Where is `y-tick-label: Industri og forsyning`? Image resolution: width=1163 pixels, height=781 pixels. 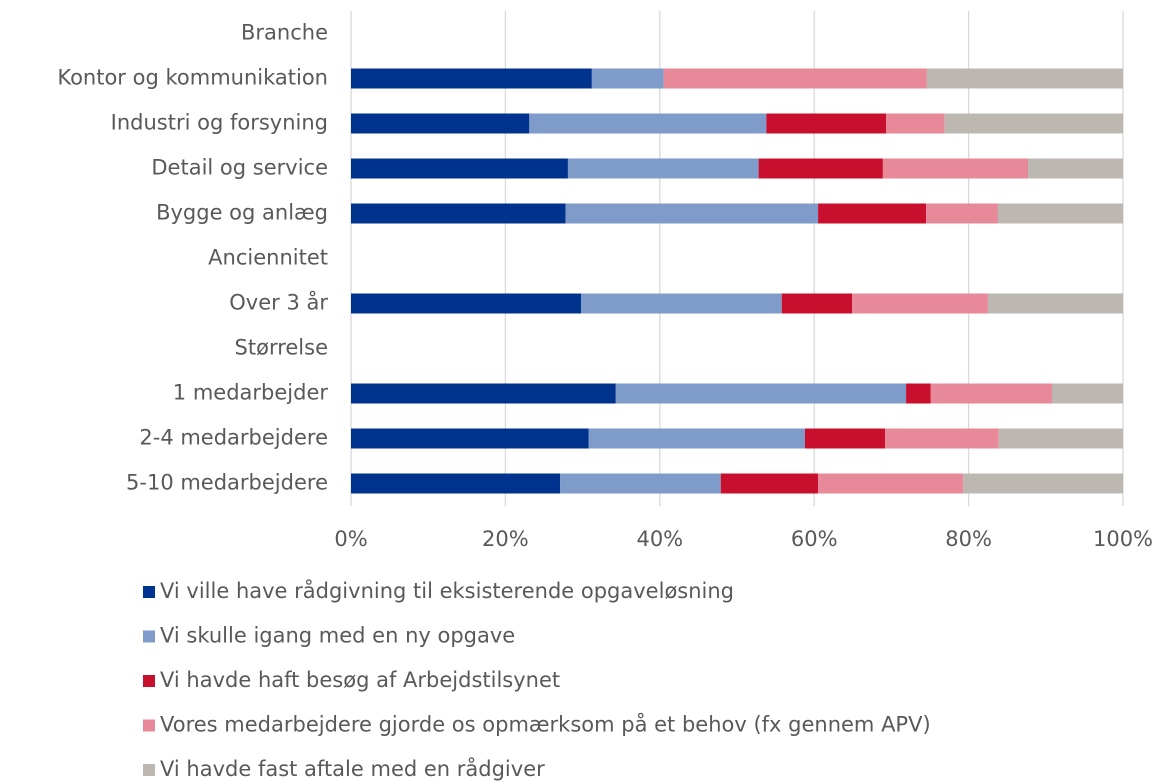
y-tick-label: Industri og forsyning is located at coordinates (219, 123).